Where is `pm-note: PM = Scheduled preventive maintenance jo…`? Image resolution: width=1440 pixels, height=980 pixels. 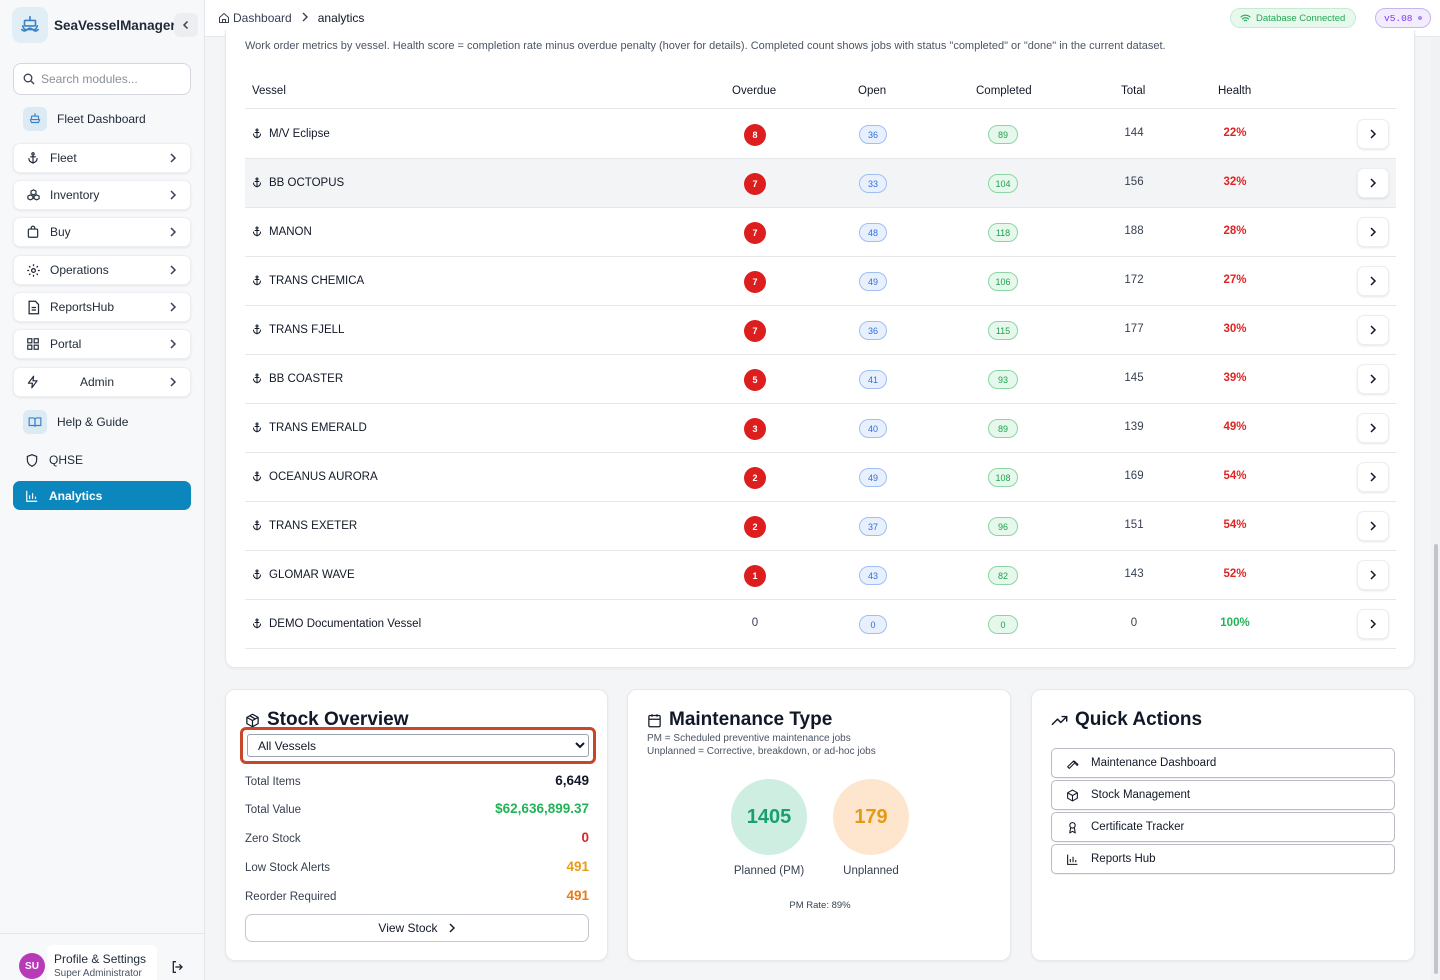
pm-note: PM = Scheduled preventive maintenance jo… is located at coordinates (749, 738).